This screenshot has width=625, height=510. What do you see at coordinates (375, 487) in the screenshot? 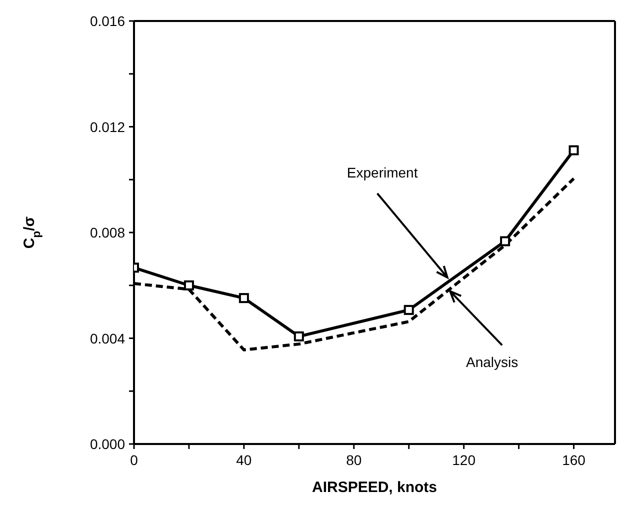
I see `x-axis-title: AIRSPEED, knots` at bounding box center [375, 487].